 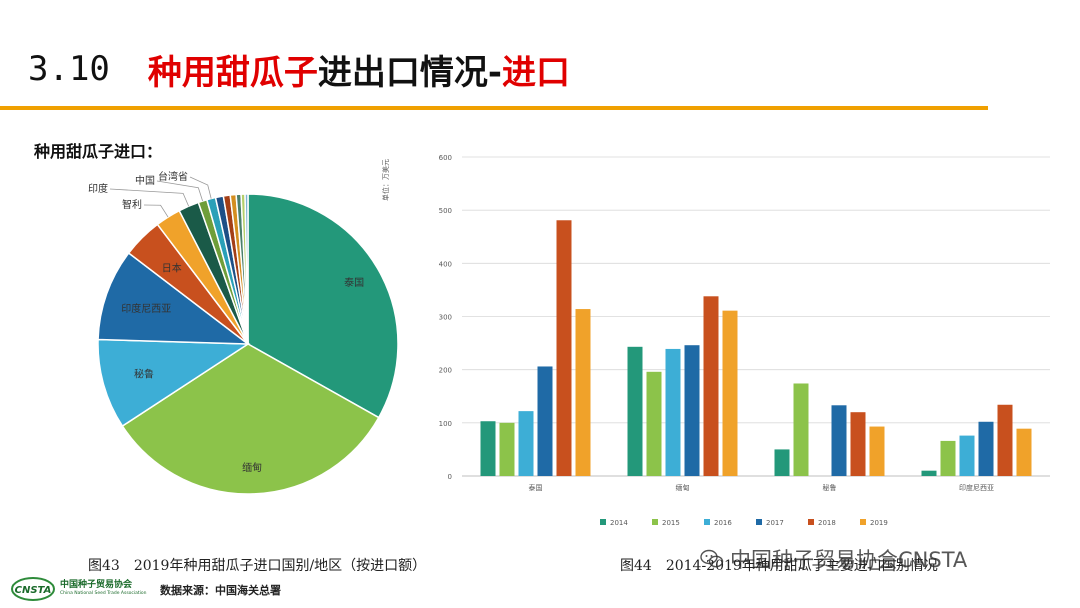 I want to click on y-axis-unit-label: 单位：万美元, so click(x=385, y=180).